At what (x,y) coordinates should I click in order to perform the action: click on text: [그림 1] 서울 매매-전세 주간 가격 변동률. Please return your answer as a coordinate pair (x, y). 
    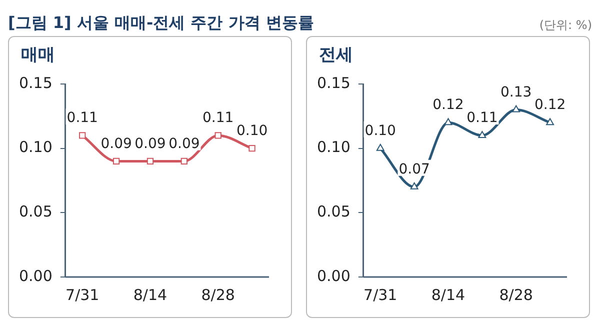
    Looking at the image, I should click on (161, 23).